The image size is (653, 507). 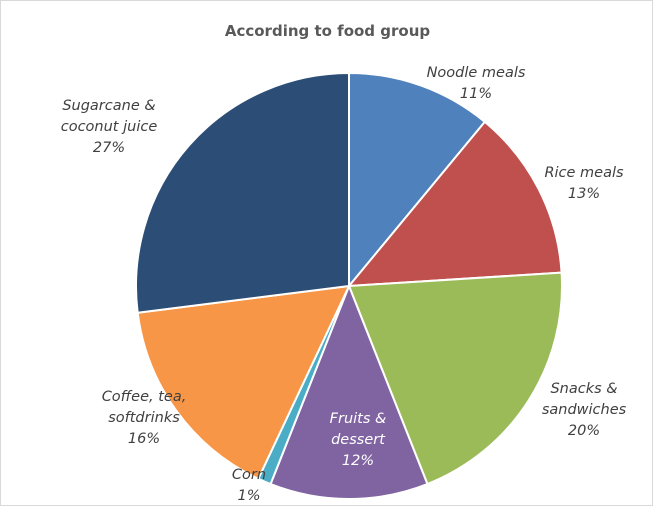 I want to click on chart-title: According to food group, so click(x=327, y=31).